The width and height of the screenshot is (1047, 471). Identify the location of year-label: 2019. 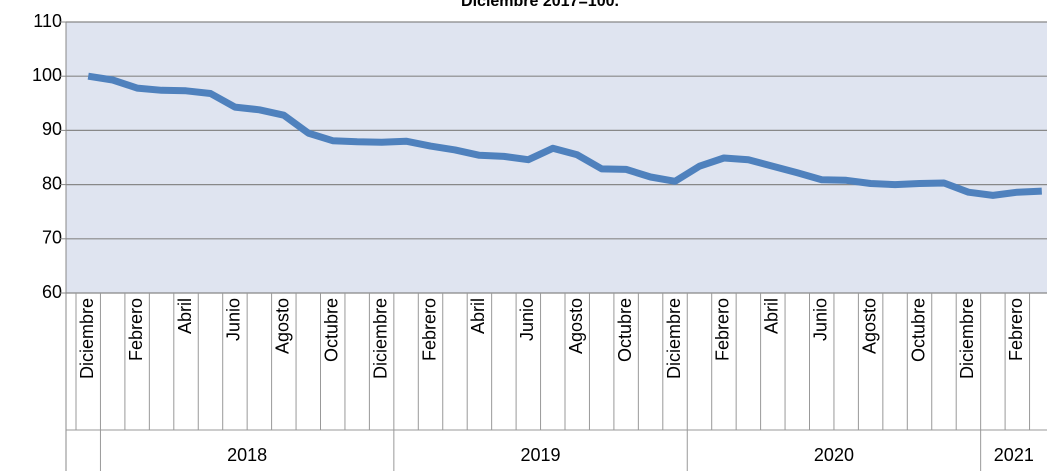
(541, 455).